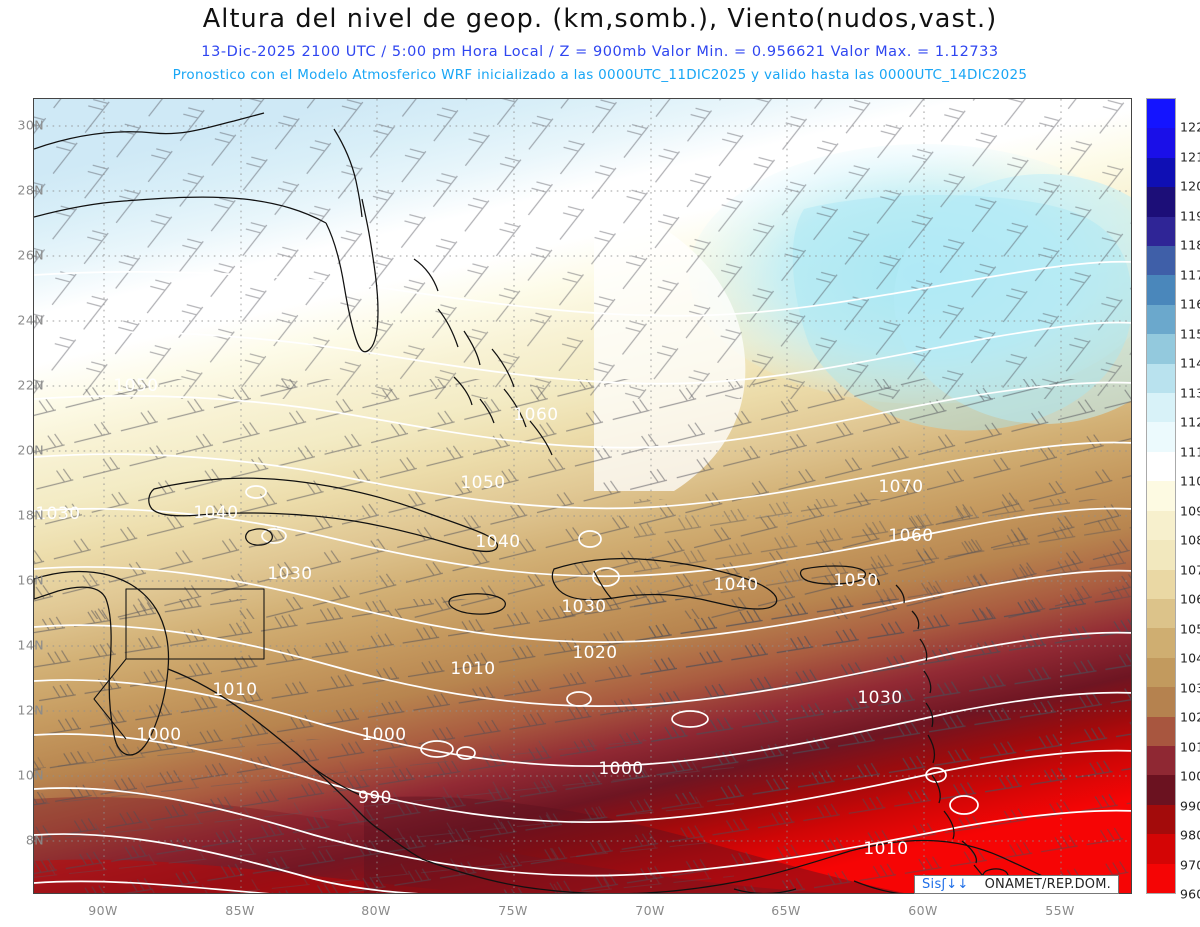  What do you see at coordinates (786, 910) in the screenshot?
I see `x-tick-label: 65W` at bounding box center [786, 910].